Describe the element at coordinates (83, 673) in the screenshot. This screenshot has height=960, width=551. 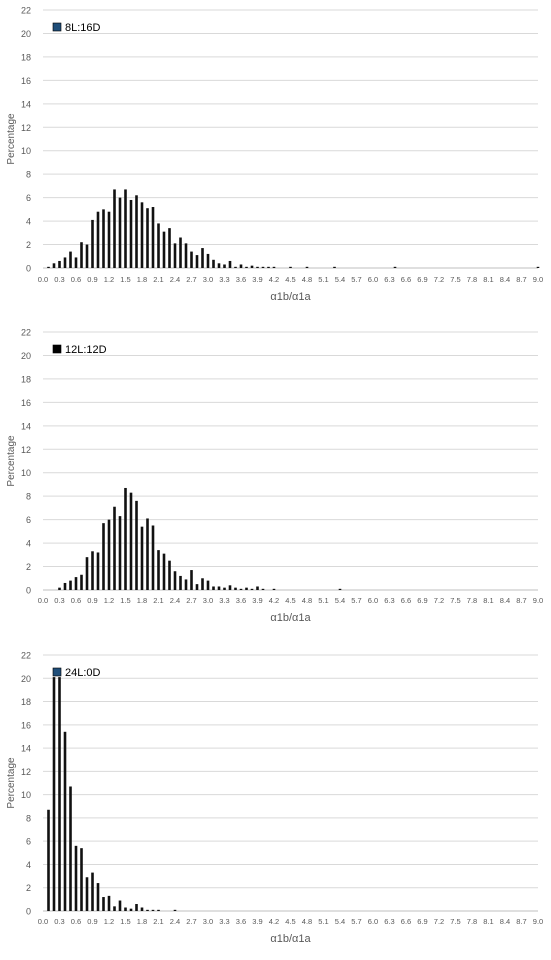
I see `legend-label: 24L:0D` at that location.